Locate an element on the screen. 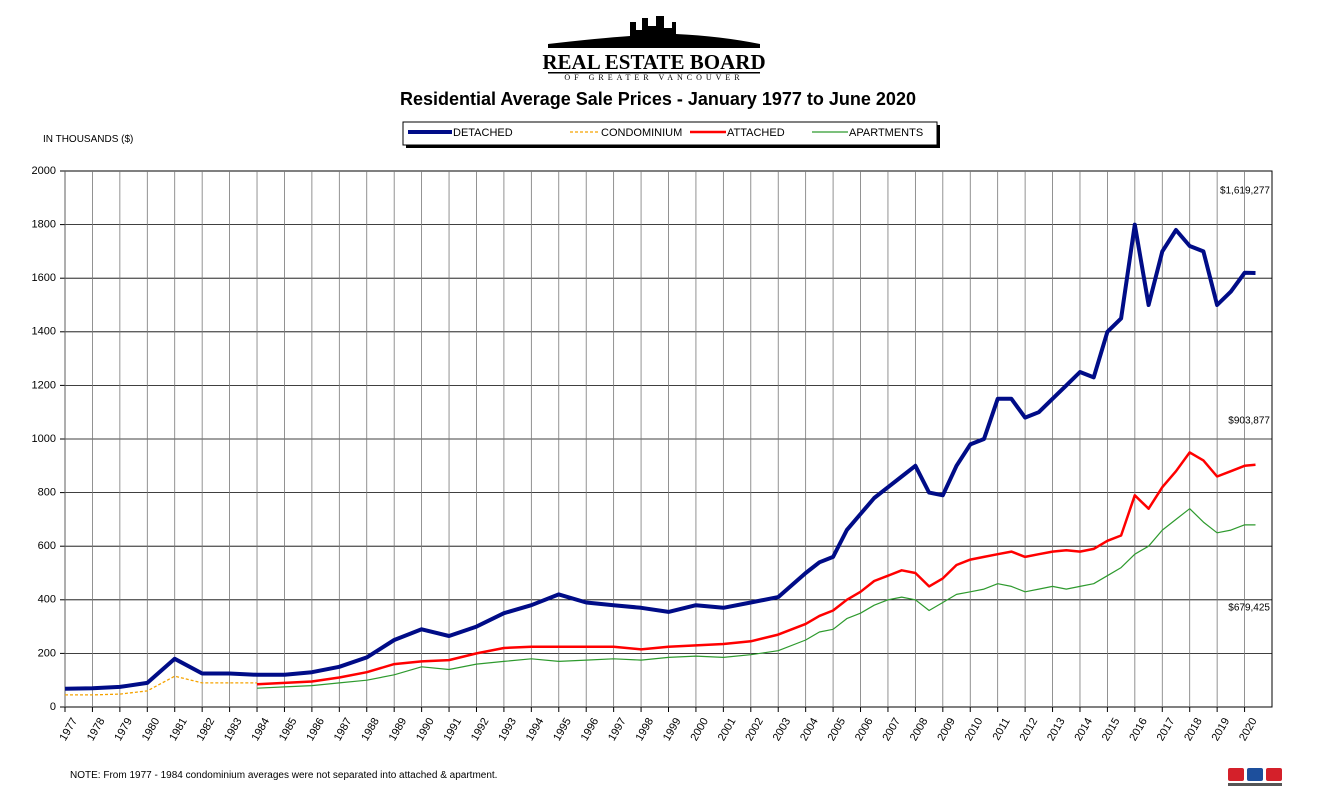 The width and height of the screenshot is (1326, 803). x-tick-label: 1981 is located at coordinates (178, 729).